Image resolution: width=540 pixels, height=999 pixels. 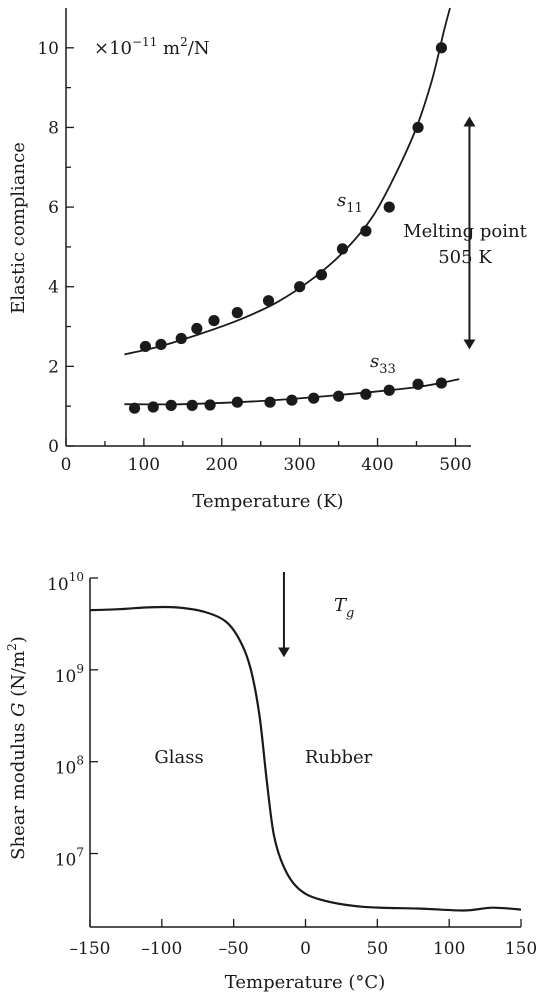 I want to click on chart2-x-tick-label: 100, so click(x=449, y=949).